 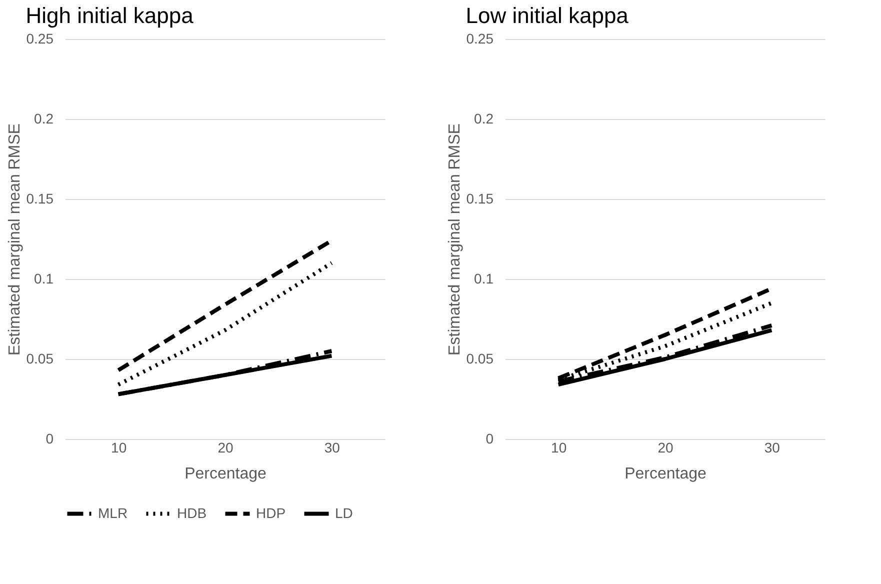 What do you see at coordinates (548, 15) in the screenshot?
I see `chart-title: Low initial kappa` at bounding box center [548, 15].